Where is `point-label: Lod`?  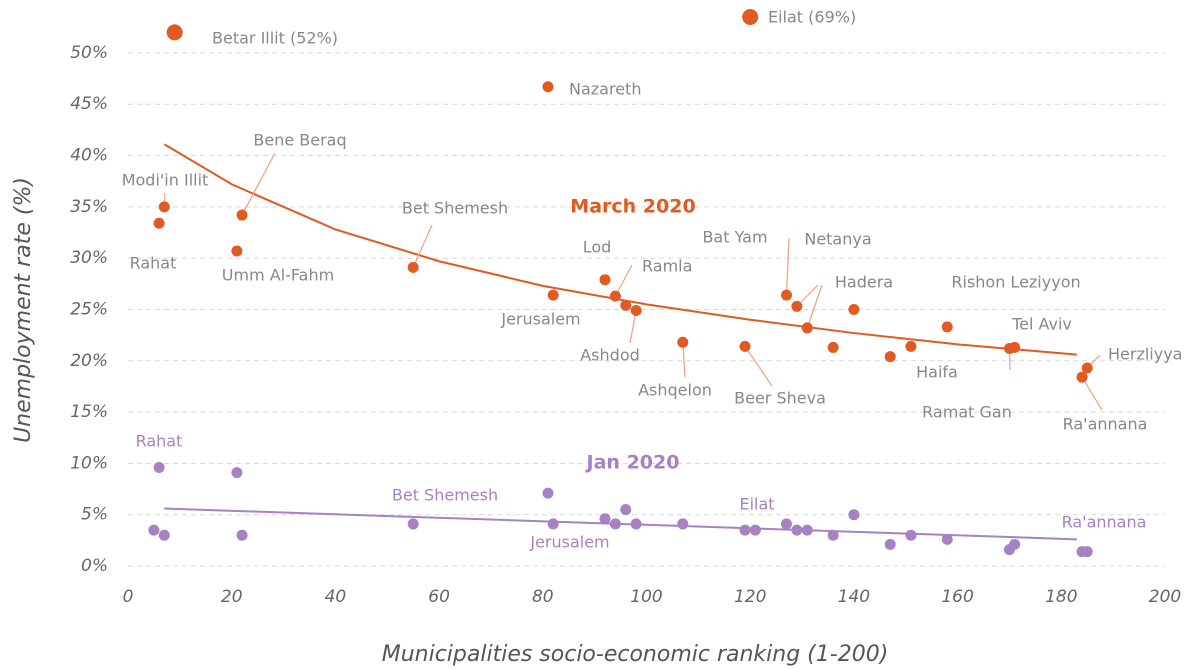 point-label: Lod is located at coordinates (597, 247).